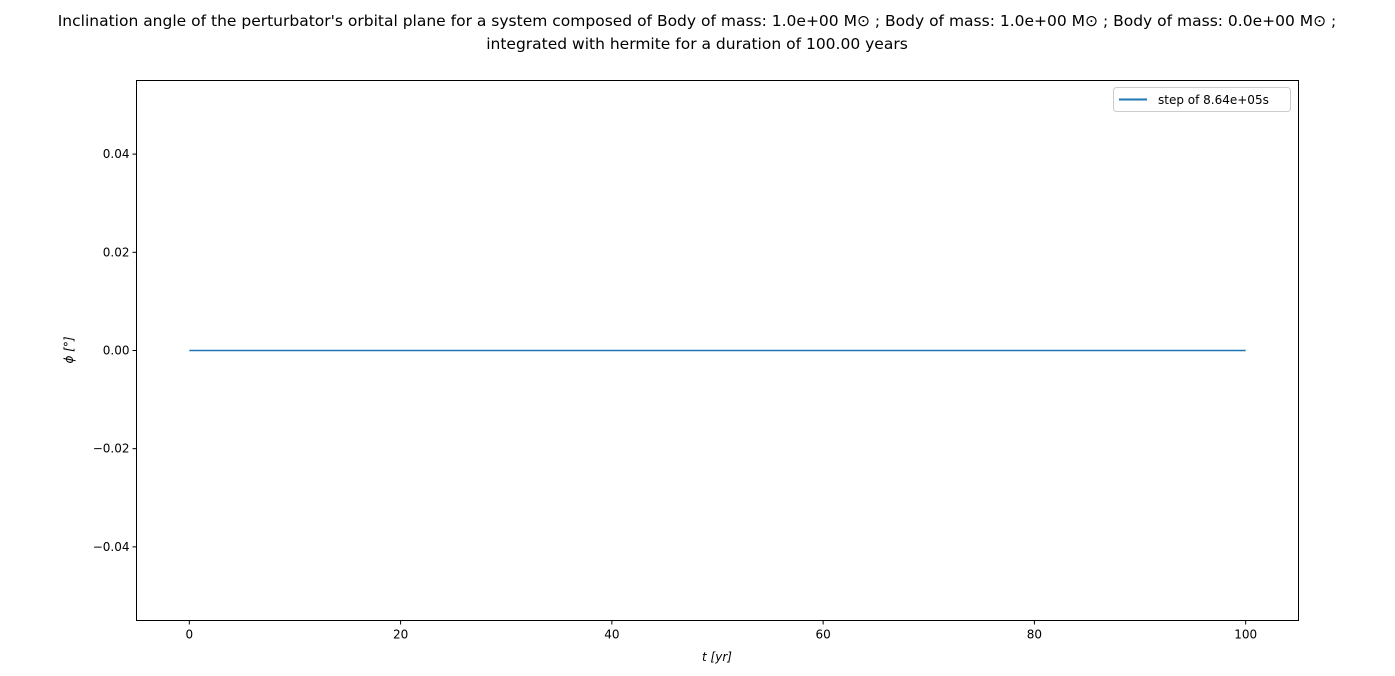 The width and height of the screenshot is (1395, 676). Describe the element at coordinates (69, 349) in the screenshot. I see `y-axis-label: ϕ [°]` at that location.